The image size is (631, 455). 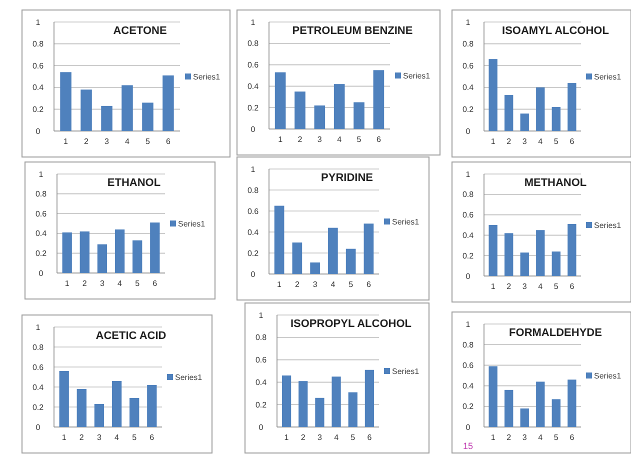 I want to click on chart-title: PETROLEUM BENZINE, so click(x=352, y=31).